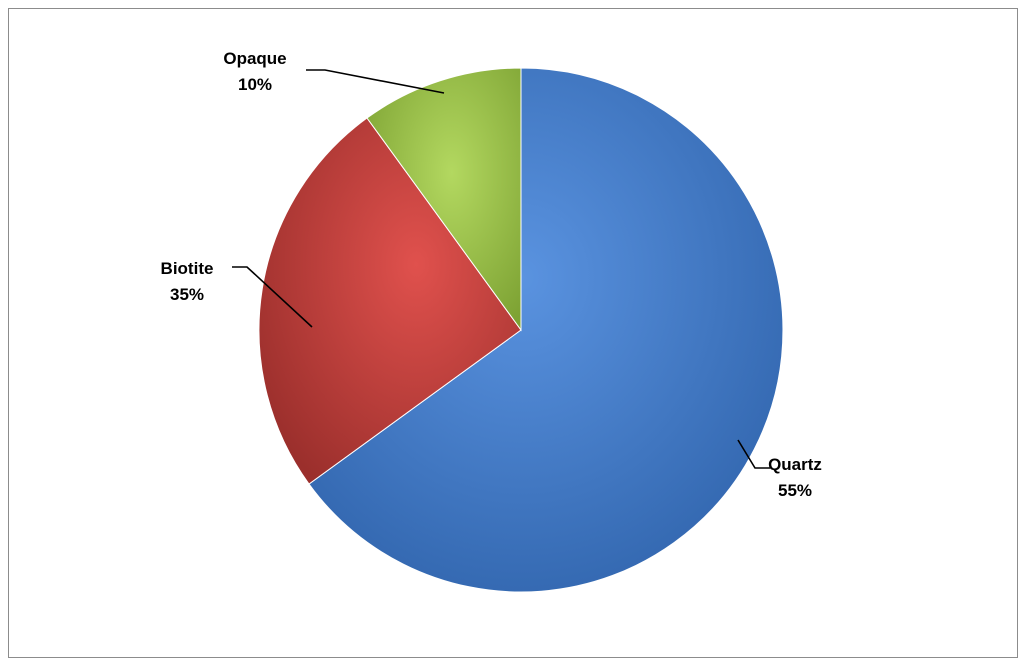 The width and height of the screenshot is (1027, 658). I want to click on pie-slice-biotite, so click(390, 301).